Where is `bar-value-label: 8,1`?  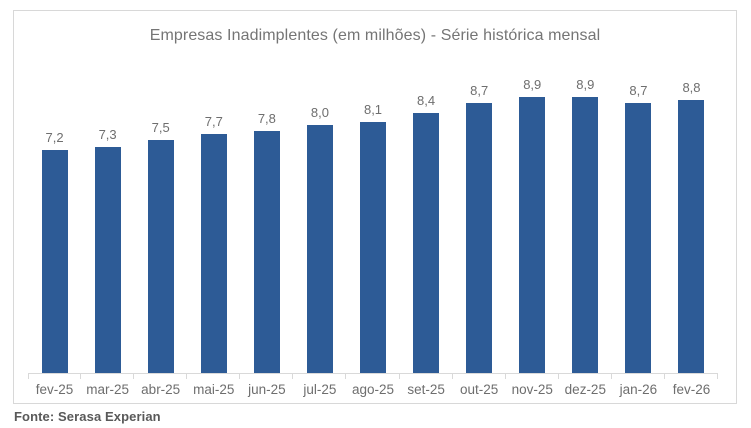 bar-value-label: 8,1 is located at coordinates (373, 109).